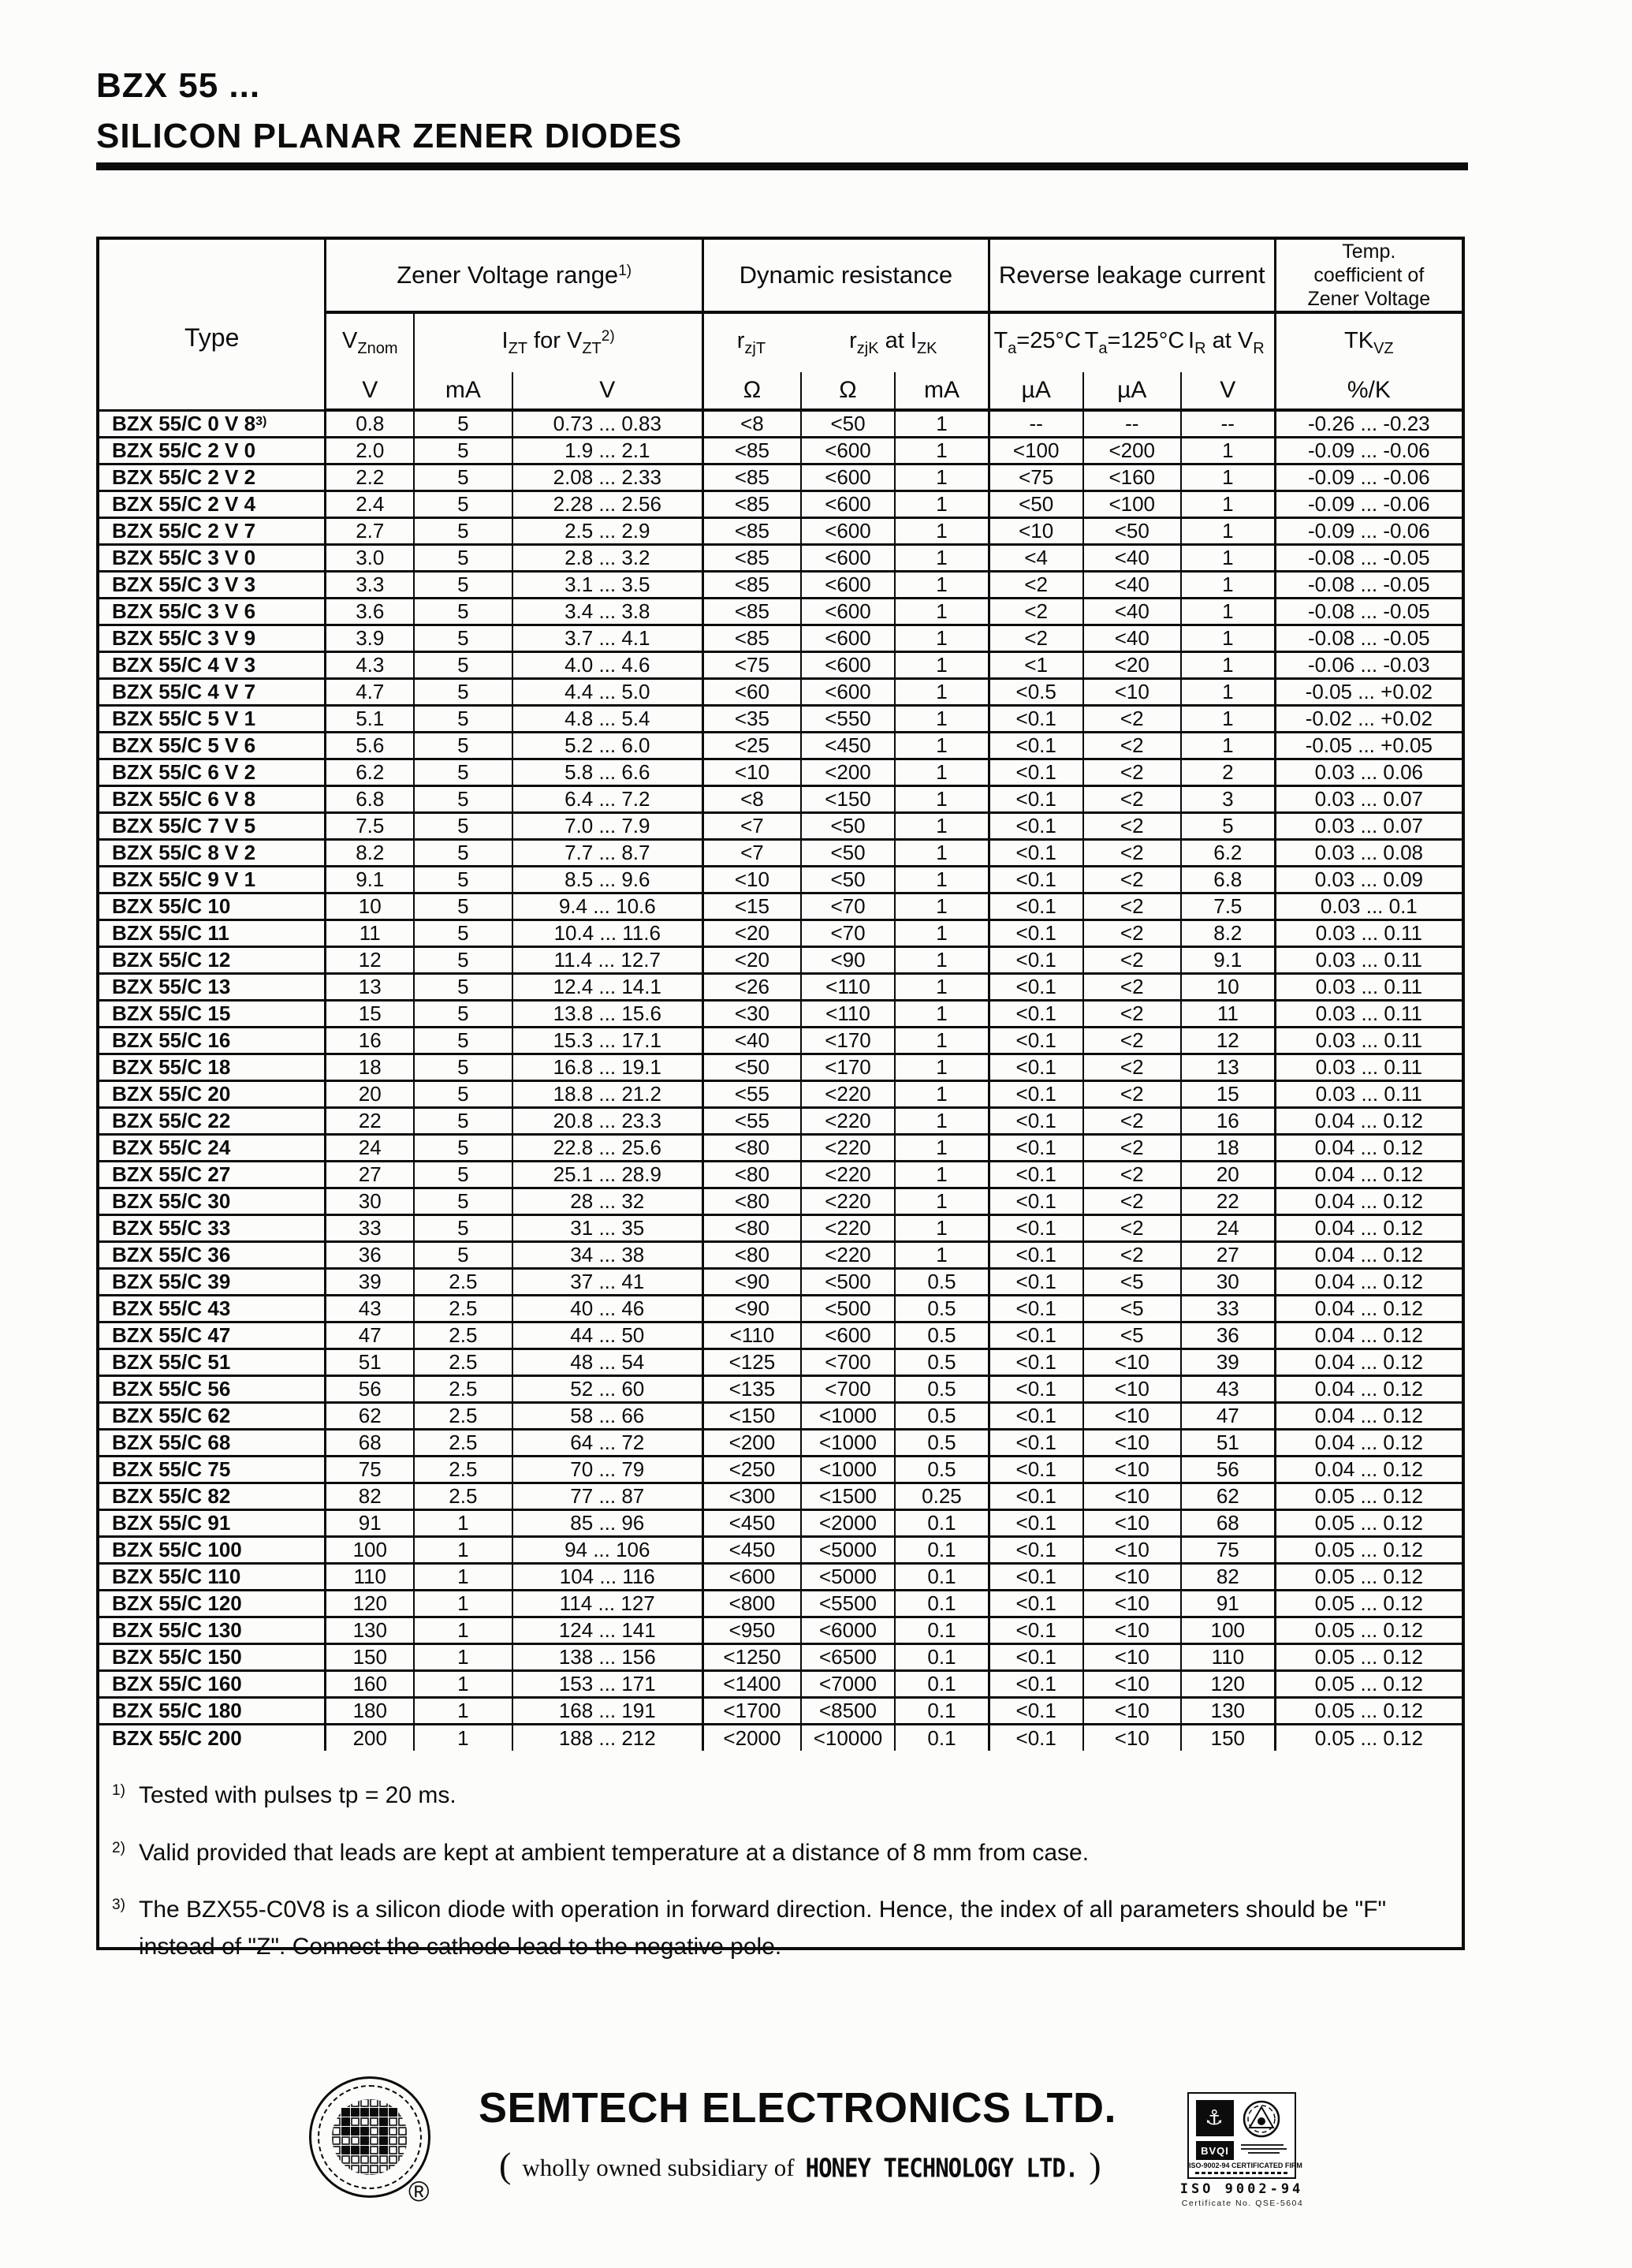 This screenshot has height=2268, width=1632. I want to click on vz-range-cell: 1.9 ... 2.1, so click(607, 450).